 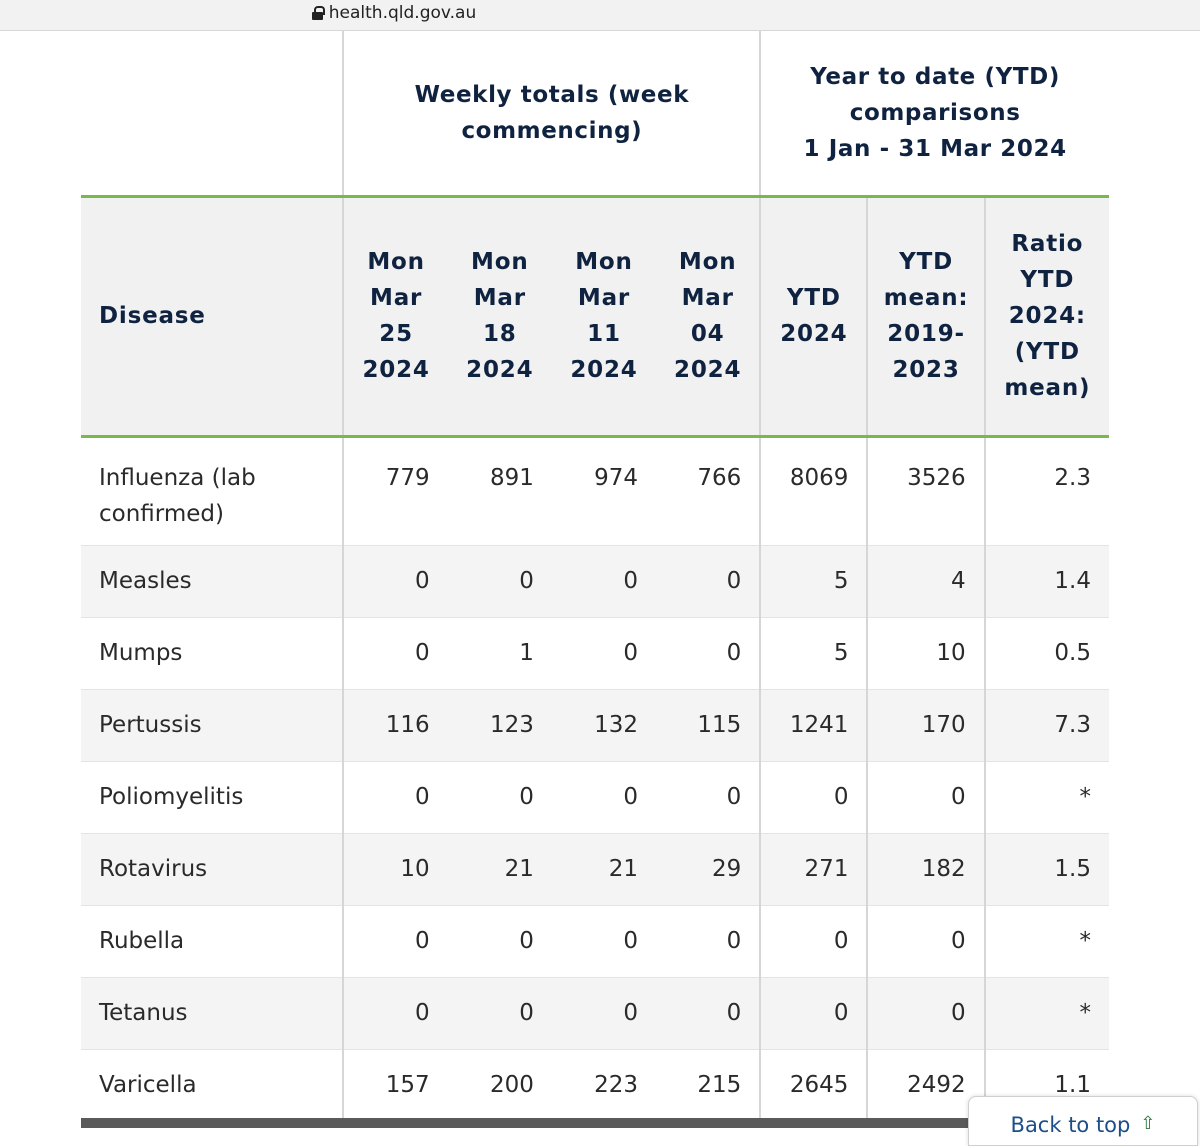 I want to click on week-value-cell: 157, so click(x=395, y=1085).